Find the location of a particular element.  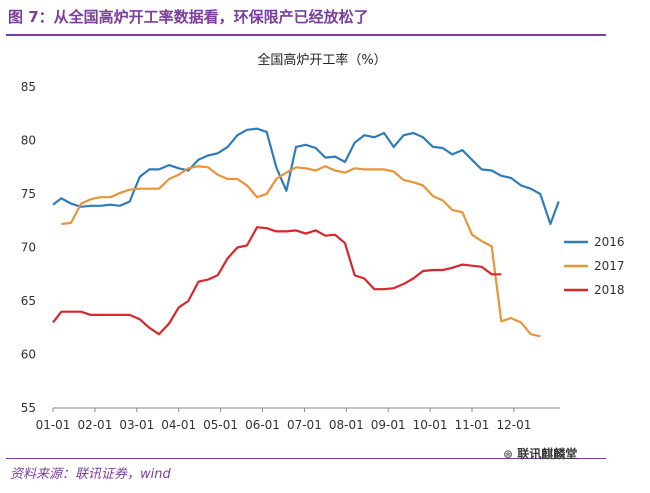

legend: 2016 2017 2018 is located at coordinates (594, 266).